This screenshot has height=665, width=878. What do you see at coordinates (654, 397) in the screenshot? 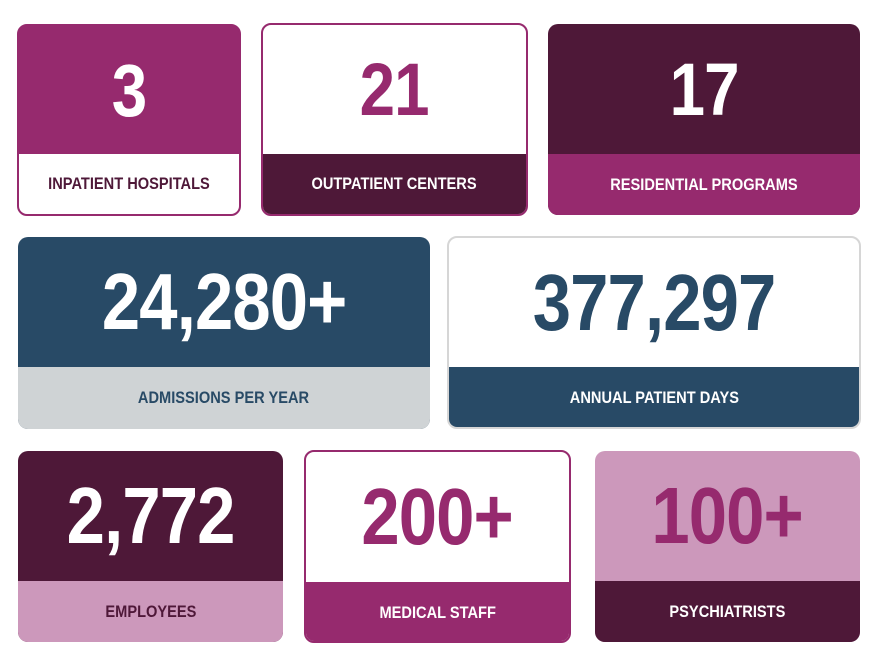
I see `stat-label: ANNUAL PATIENT DAYS` at bounding box center [654, 397].